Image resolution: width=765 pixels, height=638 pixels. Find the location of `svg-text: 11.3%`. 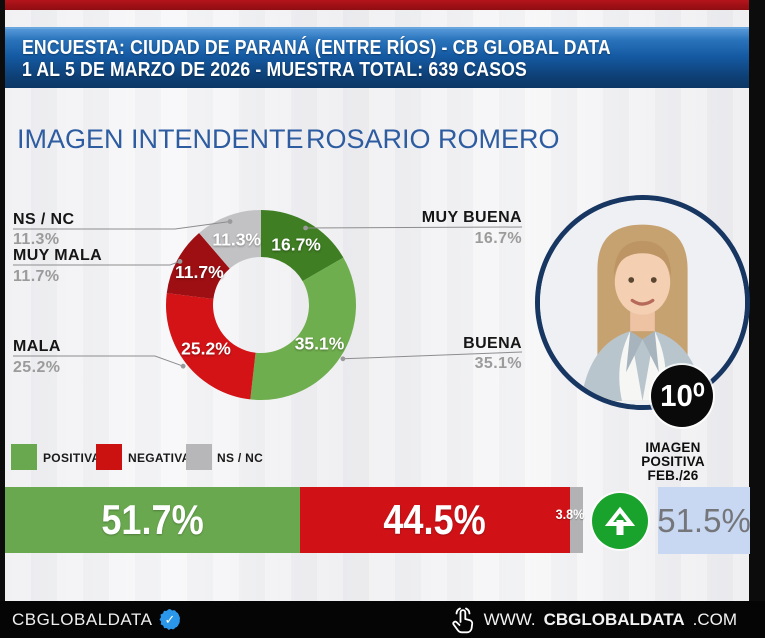

svg-text: 11.3% is located at coordinates (236, 239).